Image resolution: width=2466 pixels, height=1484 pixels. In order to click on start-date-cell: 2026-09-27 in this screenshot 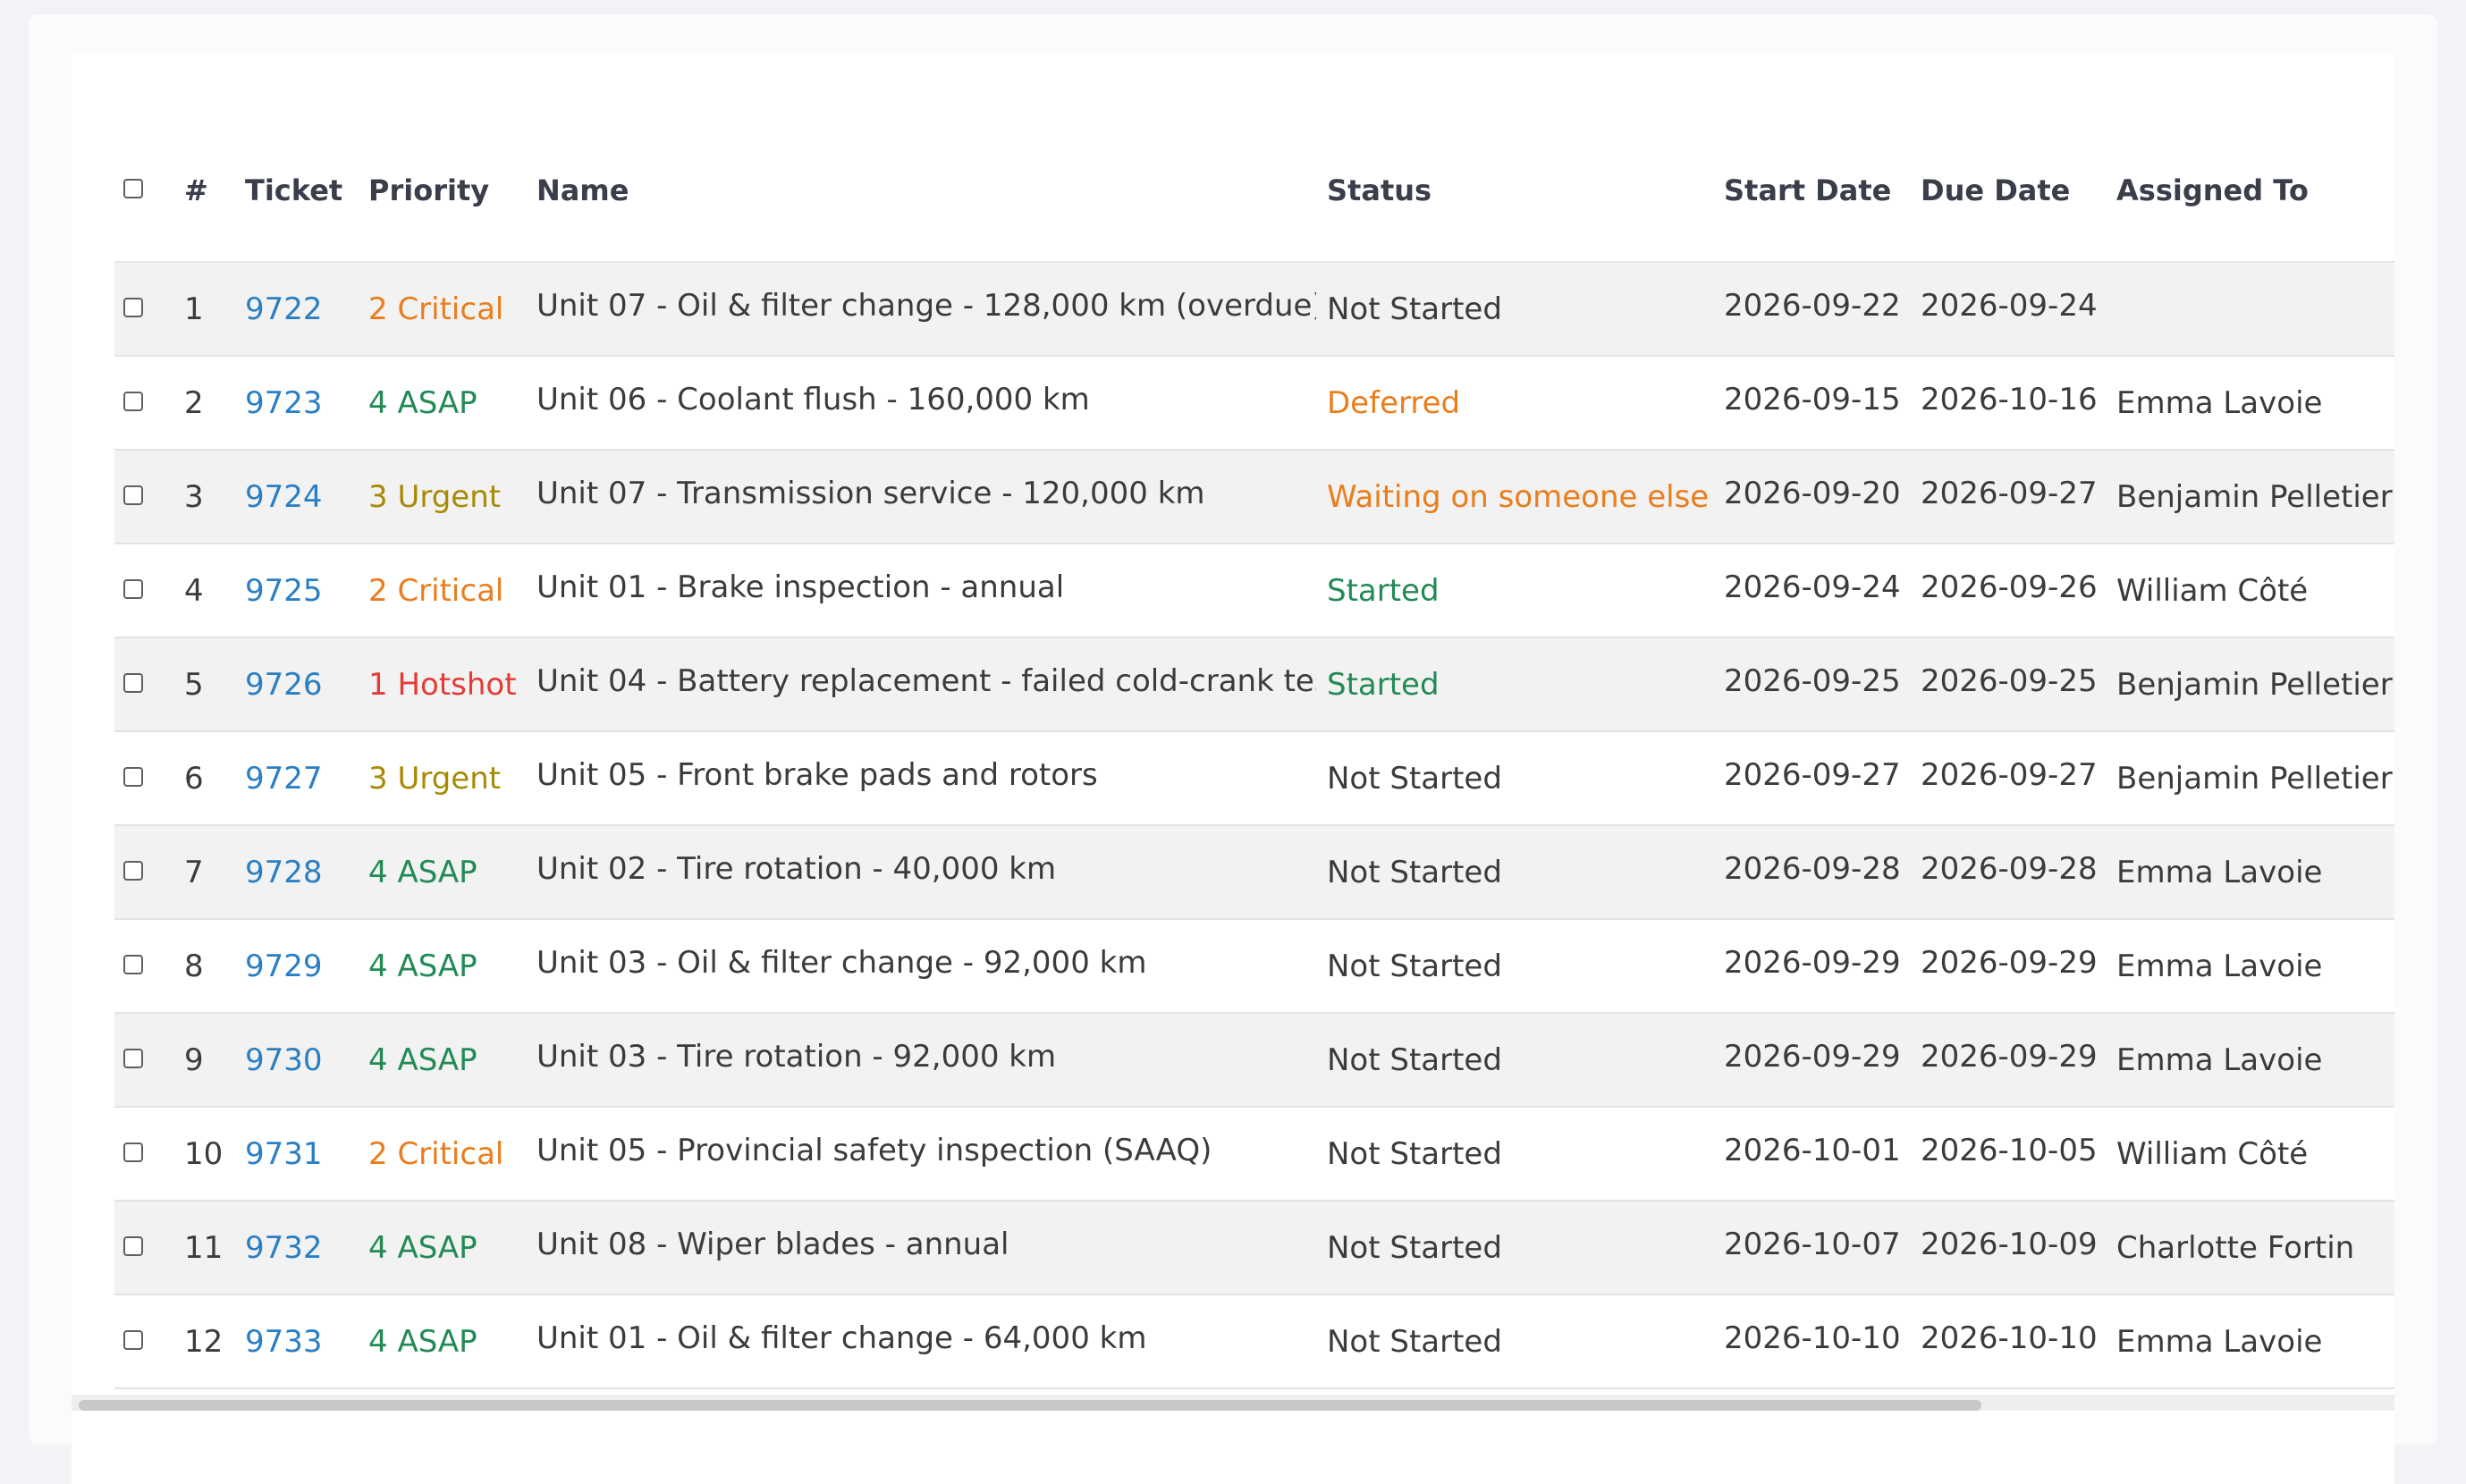, I will do `click(1811, 778)`.